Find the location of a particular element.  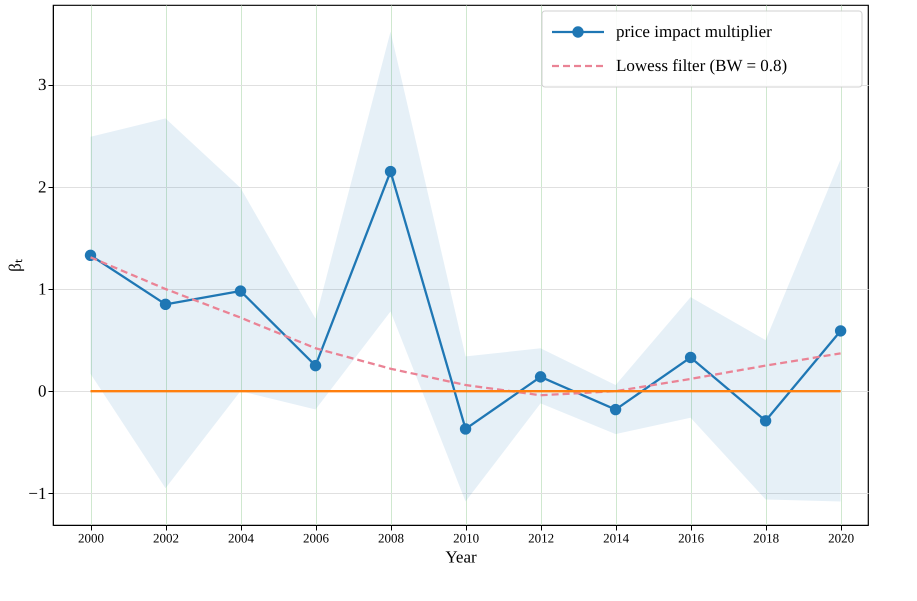

y-tick-label: 2 is located at coordinates (42, 186).